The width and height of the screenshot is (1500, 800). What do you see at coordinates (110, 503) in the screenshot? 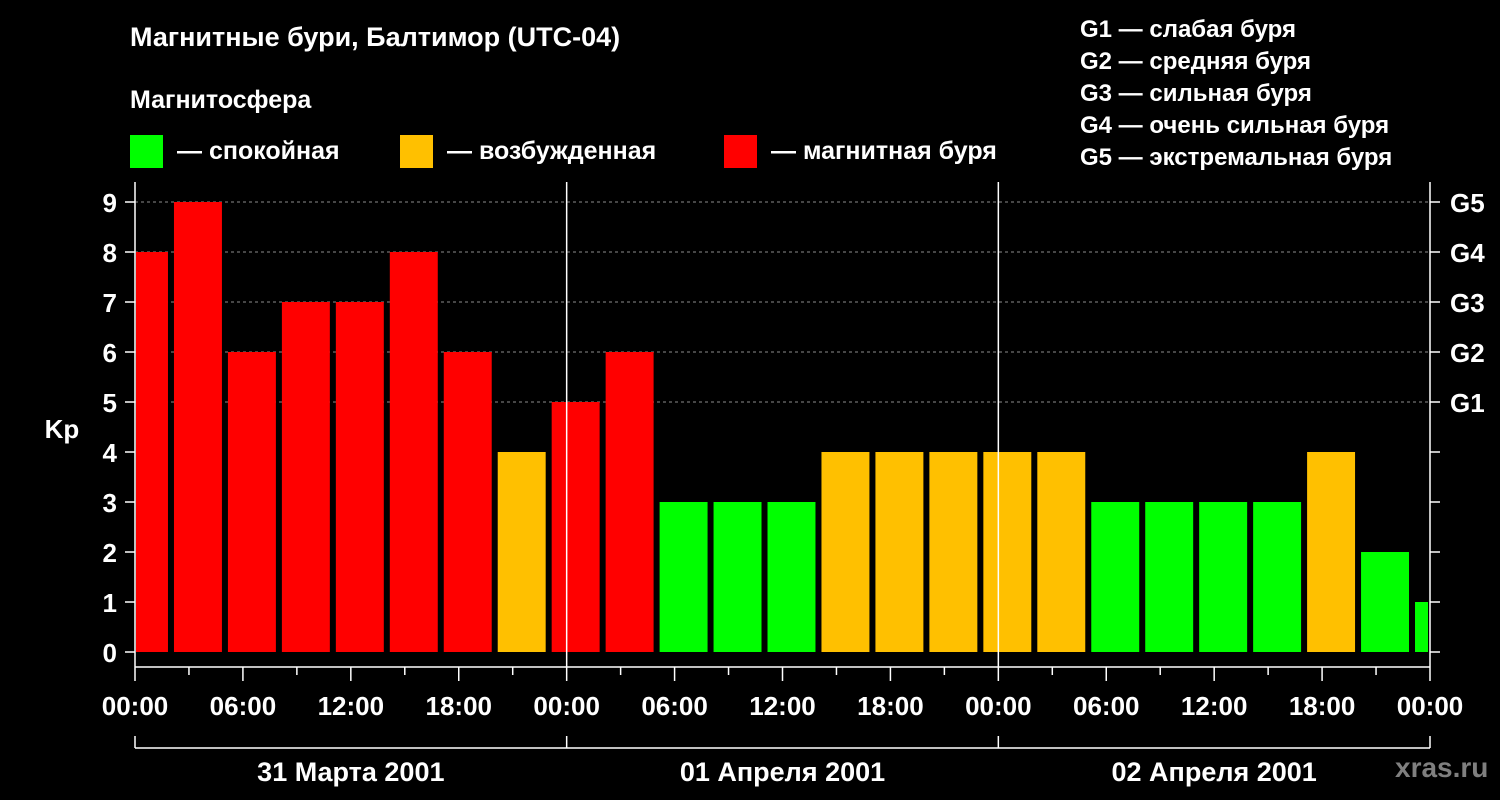
I see `y-tick-label: 3` at bounding box center [110, 503].